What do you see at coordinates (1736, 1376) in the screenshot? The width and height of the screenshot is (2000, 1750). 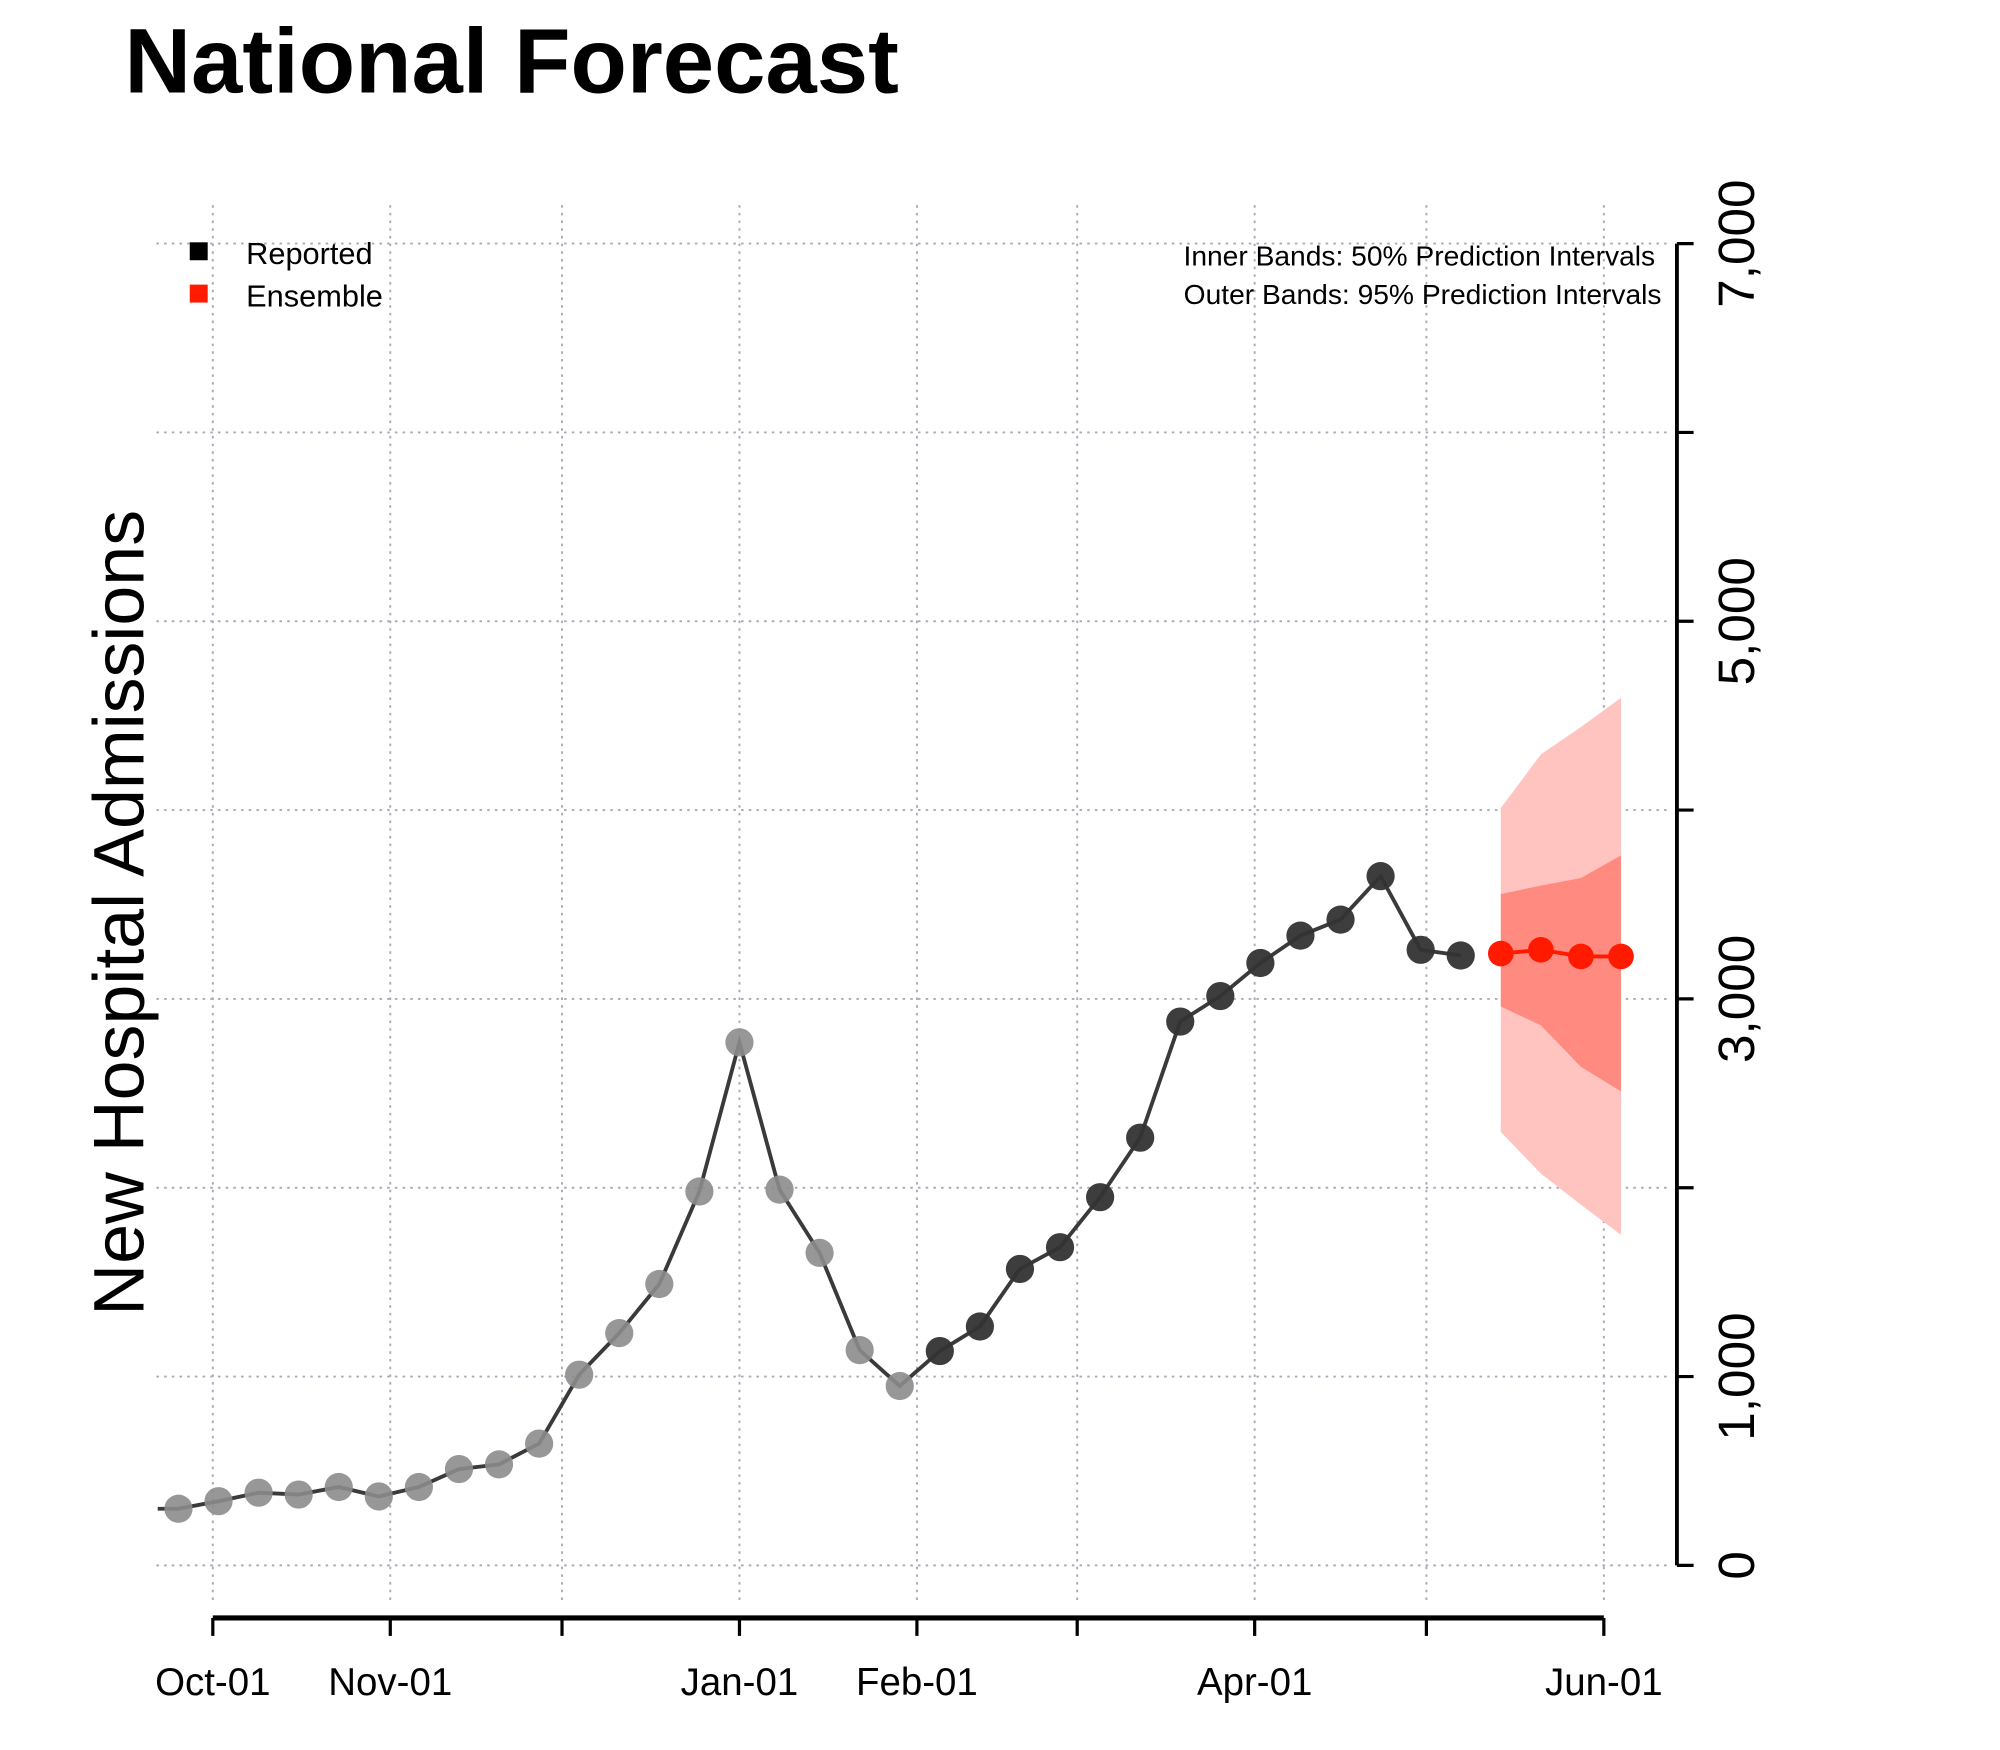 I see `y-tick-label: 1,000` at bounding box center [1736, 1376].